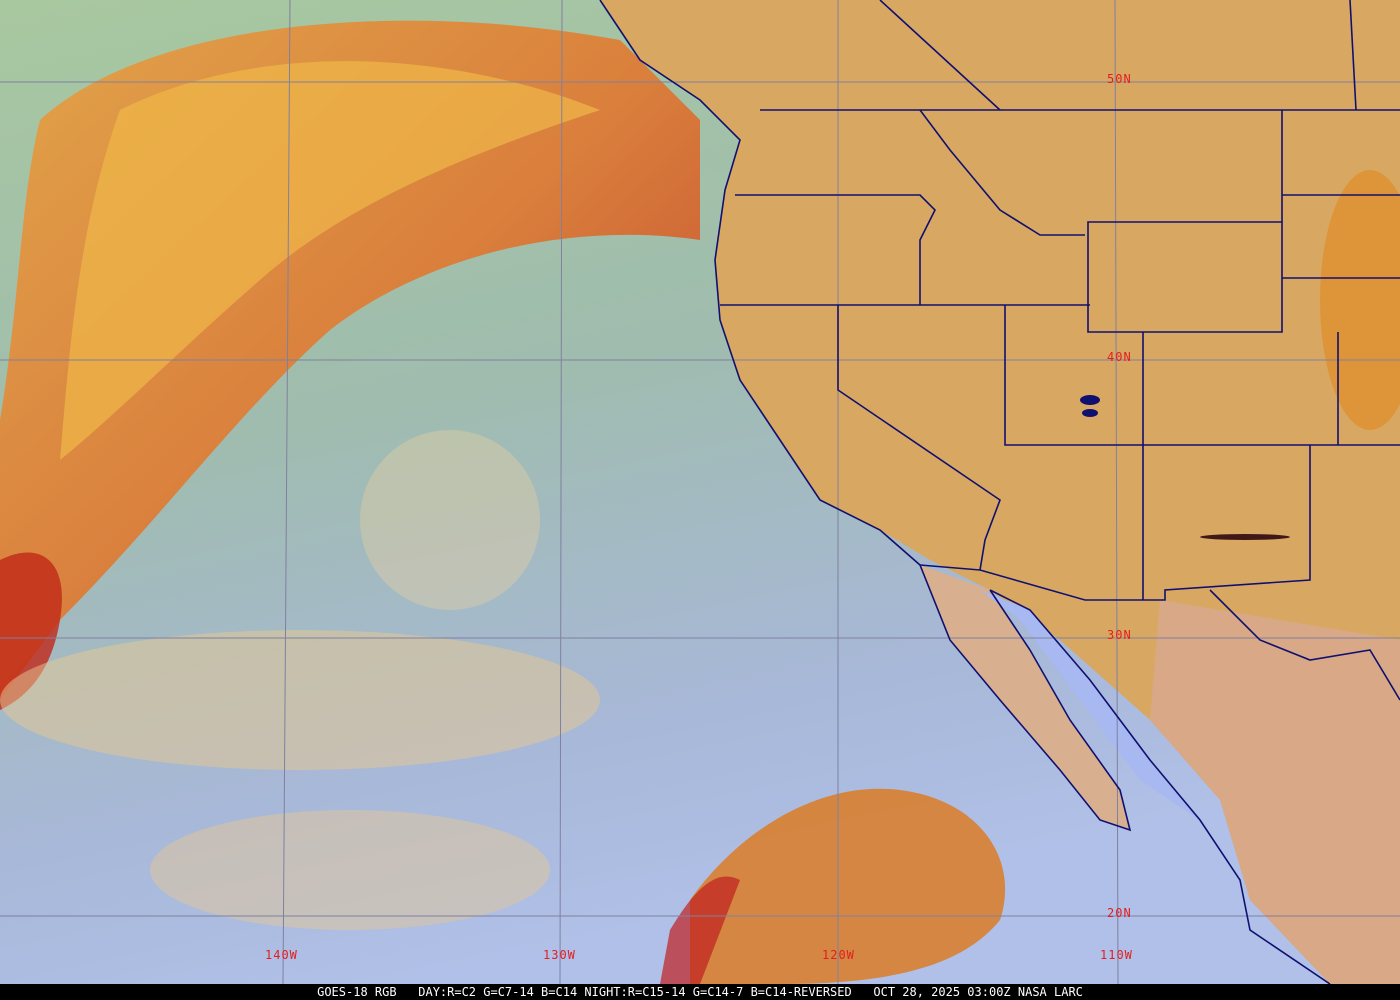 Image resolution: width=1400 pixels, height=1000 pixels. Describe the element at coordinates (1090, 705) in the screenshot. I see `gulf-of-california` at that location.